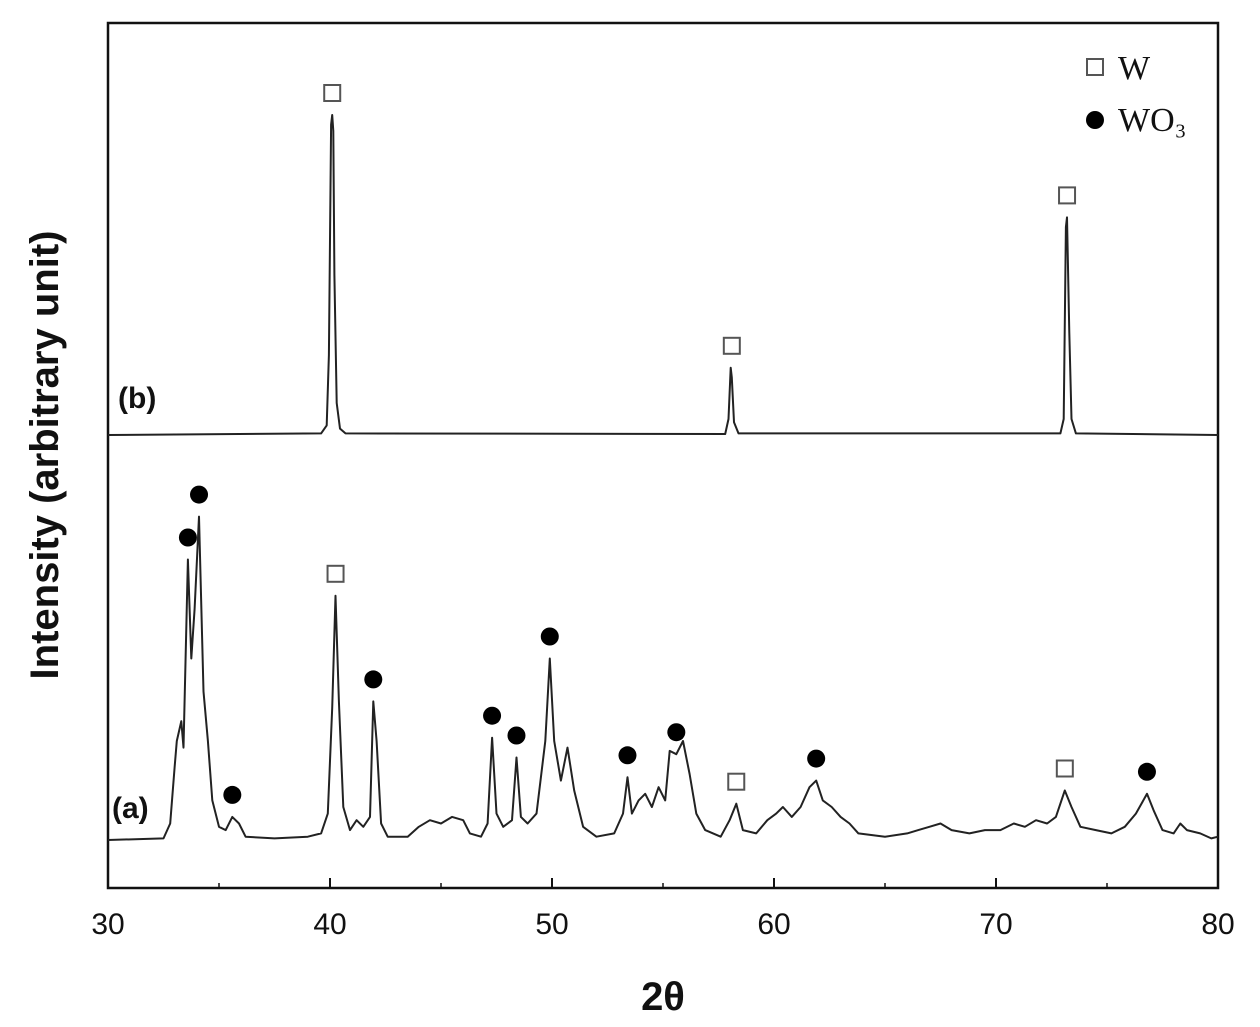 The height and width of the screenshot is (1027, 1260). I want to click on legend-wo3-marker, so click(1095, 120).